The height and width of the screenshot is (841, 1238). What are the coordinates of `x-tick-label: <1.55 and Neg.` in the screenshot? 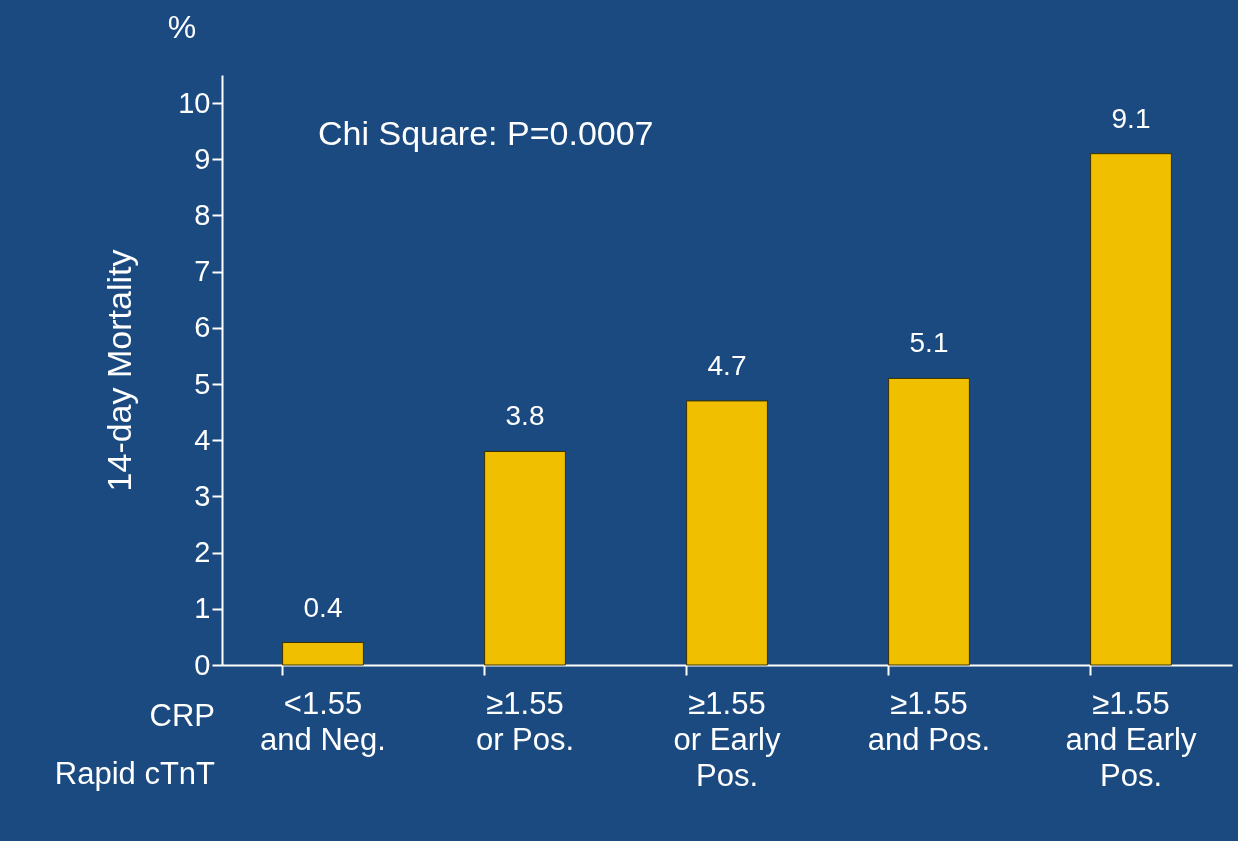 It's located at (323, 721).